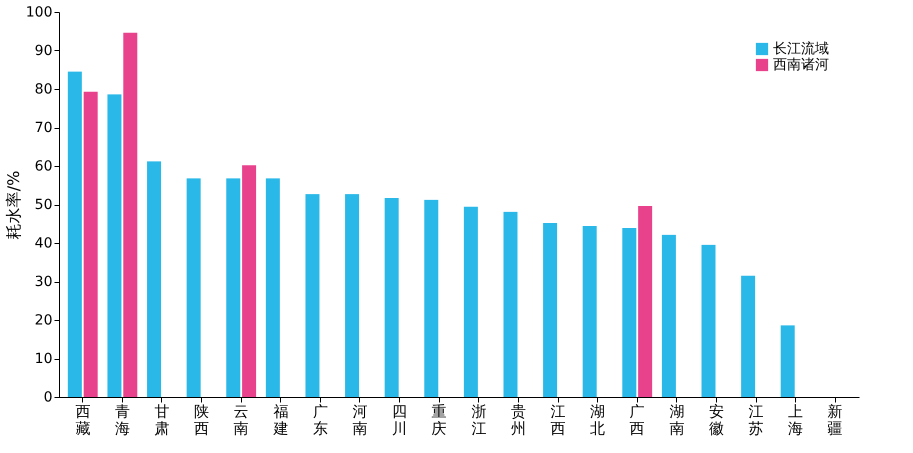  I want to click on x-tick-label: 江苏, so click(756, 420).